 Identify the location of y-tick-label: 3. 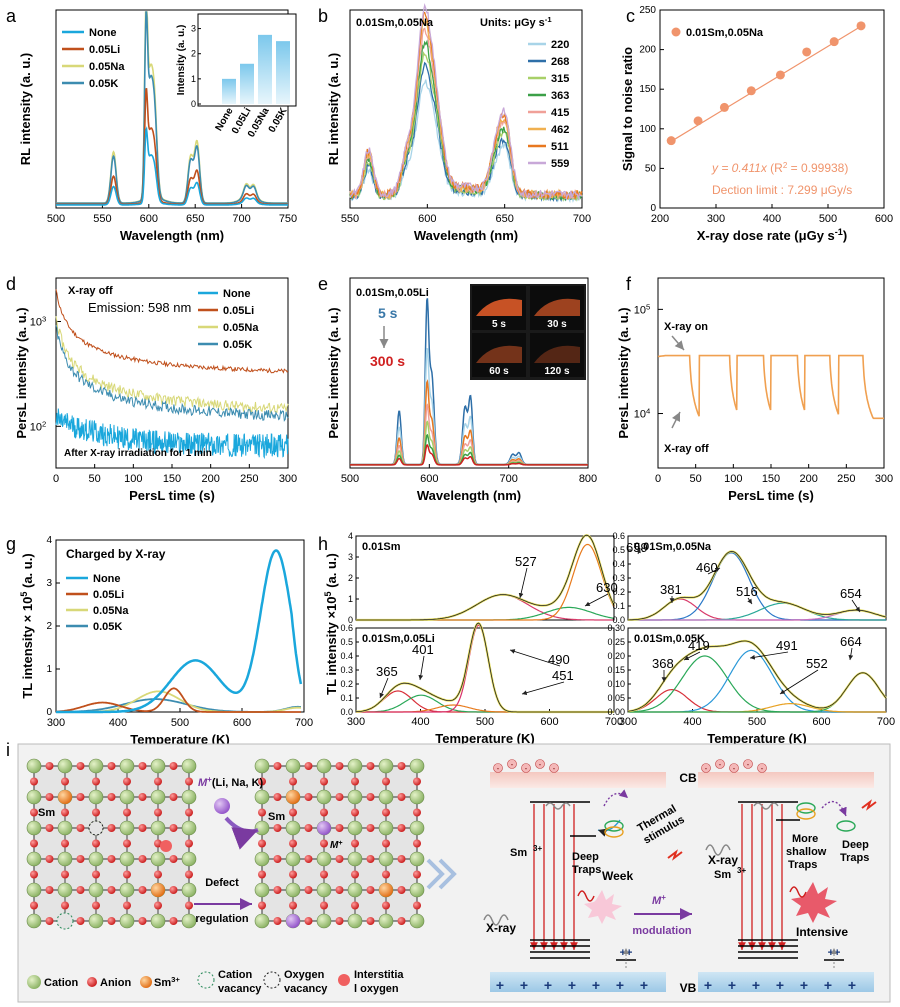
(350, 557).